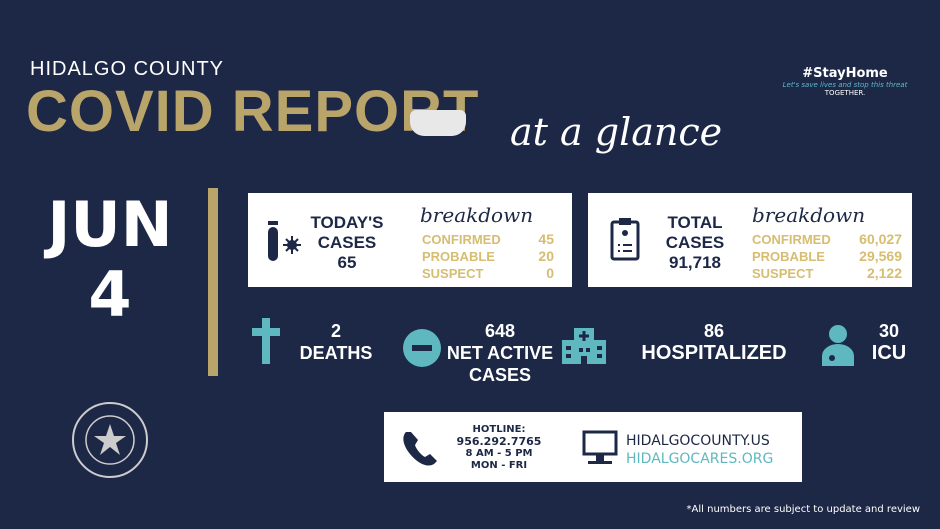  What do you see at coordinates (845, 85) in the screenshot?
I see `stay-home-line: Let's save lives and stop this threat` at bounding box center [845, 85].